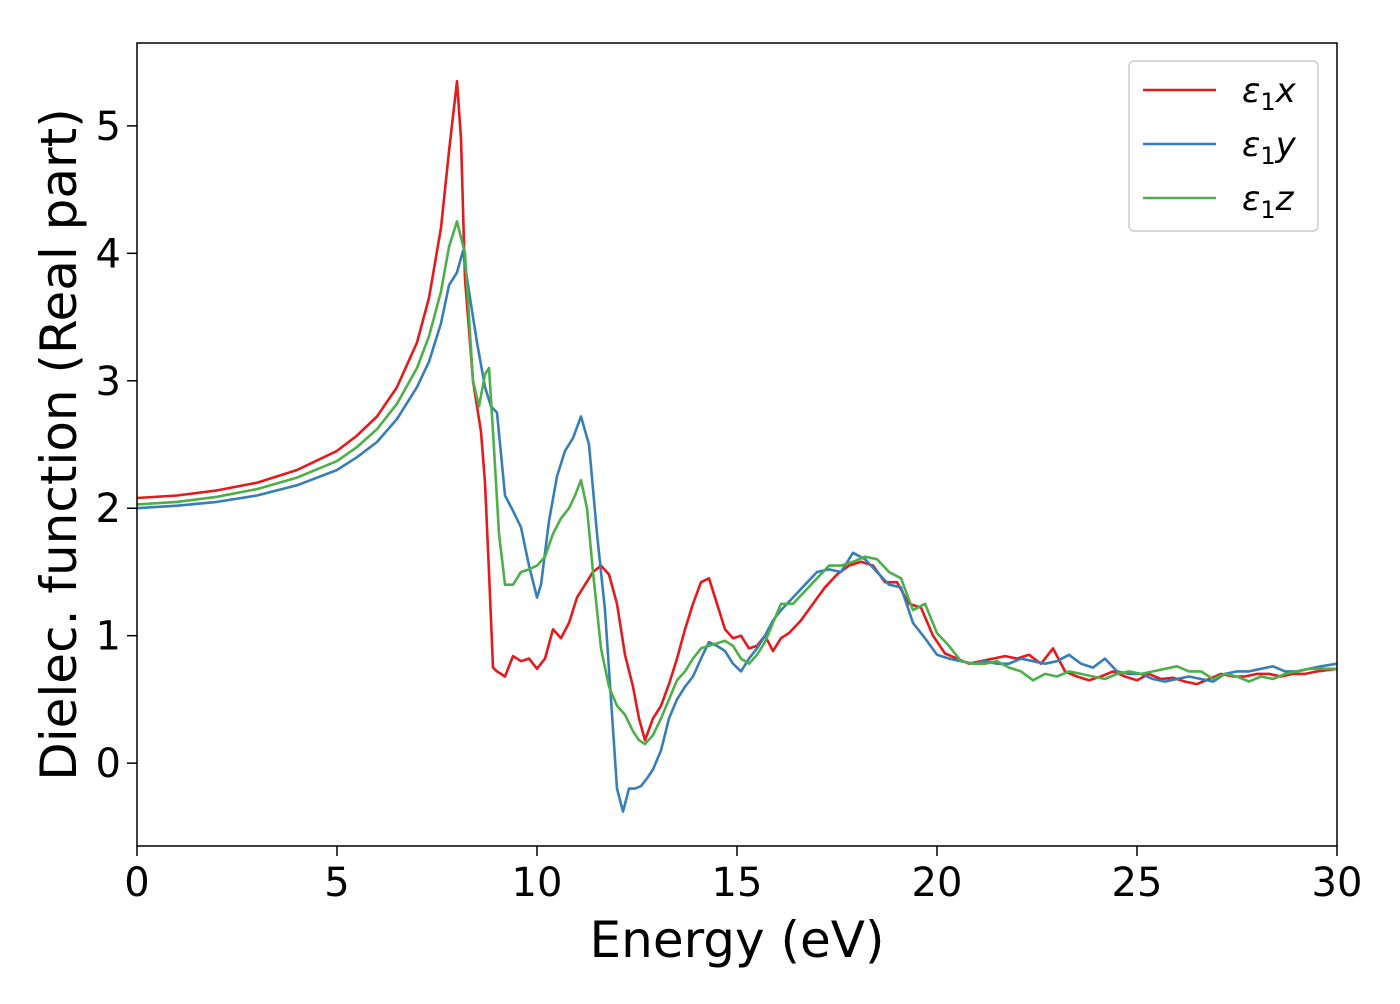 This screenshot has width=1400, height=1004. Describe the element at coordinates (108, 509) in the screenshot. I see `y-tick-label: 2` at that location.